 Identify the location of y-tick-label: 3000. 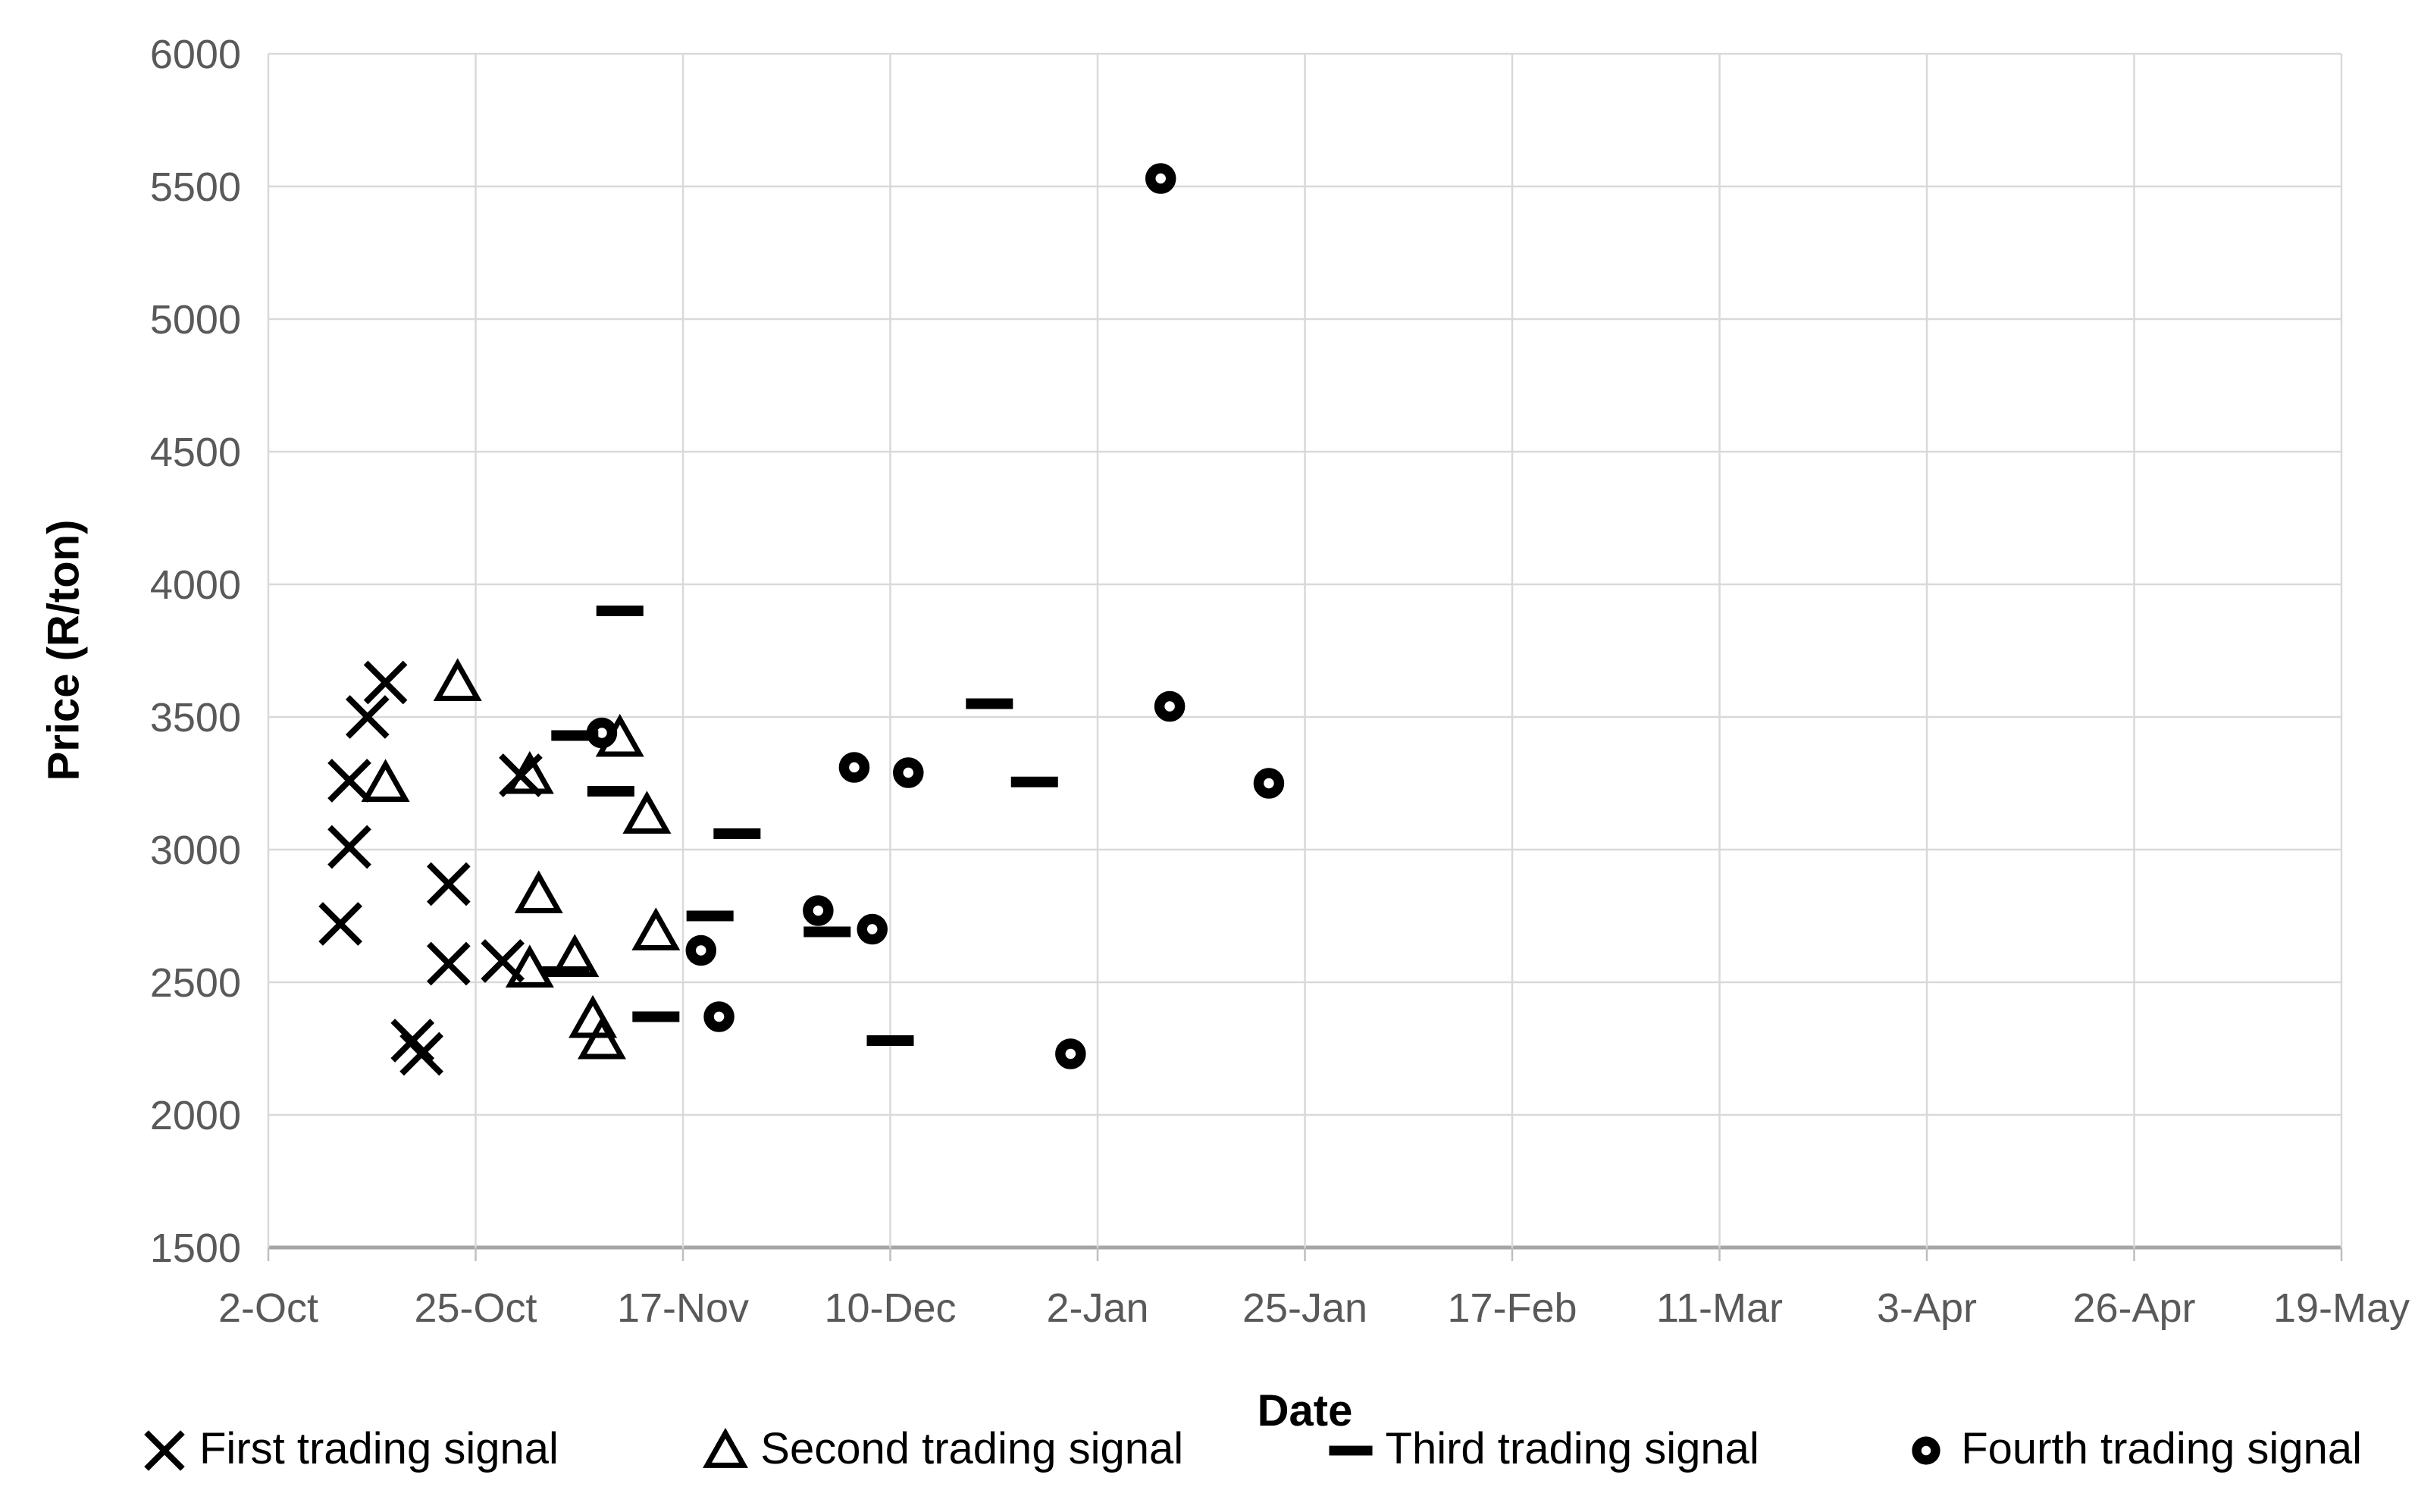
(195, 850).